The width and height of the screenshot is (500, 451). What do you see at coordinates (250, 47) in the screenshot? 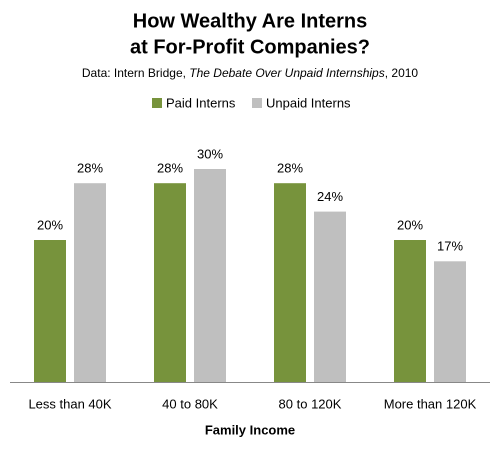
I see `chart-title: at For-Profit Companies?` at bounding box center [250, 47].